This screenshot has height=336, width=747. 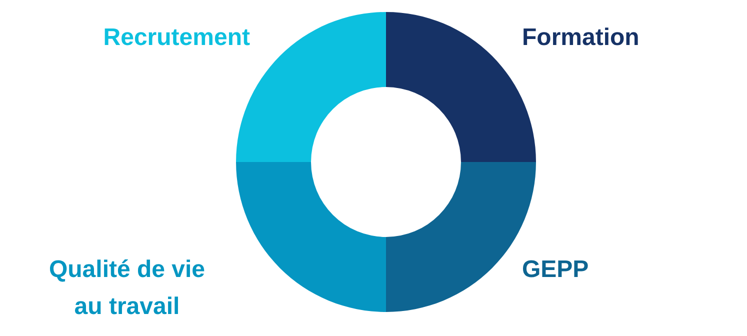 I want to click on donut-slice, so click(x=311, y=237).